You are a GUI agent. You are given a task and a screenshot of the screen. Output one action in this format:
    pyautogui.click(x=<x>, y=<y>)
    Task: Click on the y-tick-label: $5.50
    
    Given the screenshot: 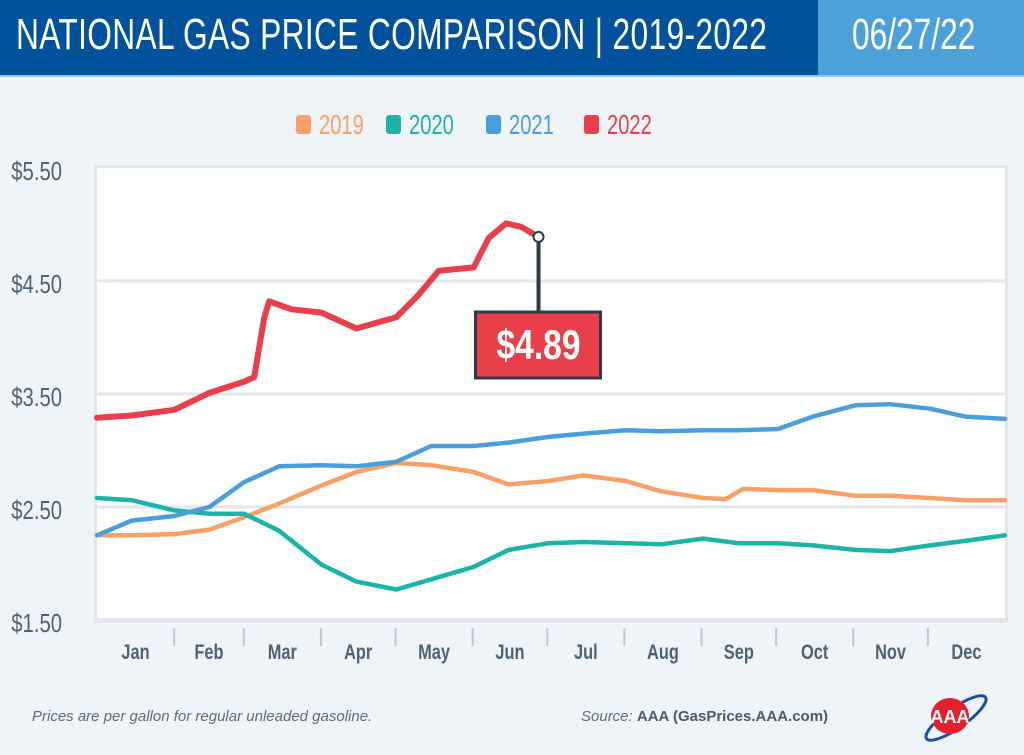 What is the action you would take?
    pyautogui.click(x=36, y=171)
    